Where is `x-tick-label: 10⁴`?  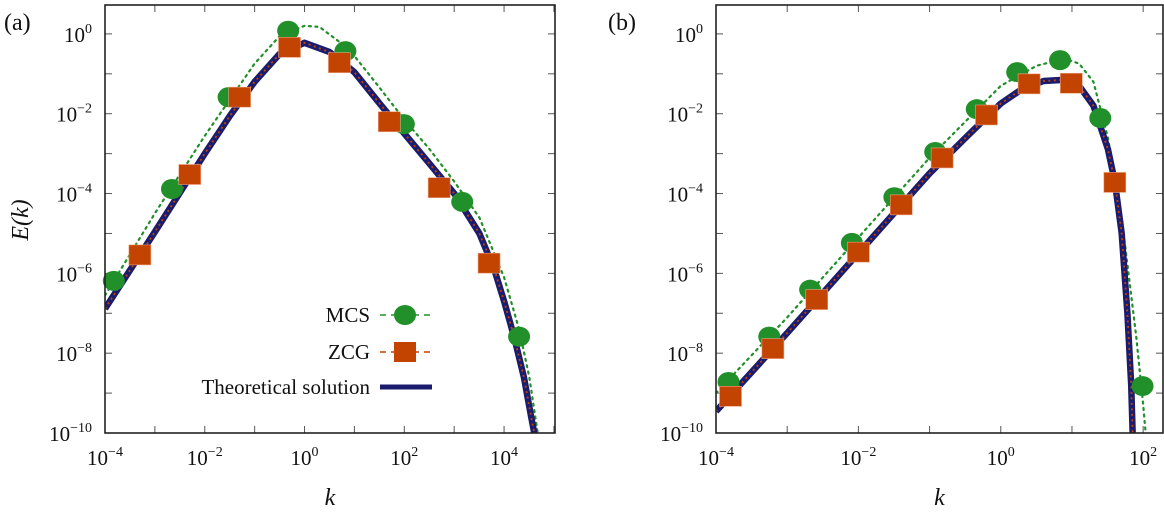 x-tick-label: 10⁴ is located at coordinates (504, 457).